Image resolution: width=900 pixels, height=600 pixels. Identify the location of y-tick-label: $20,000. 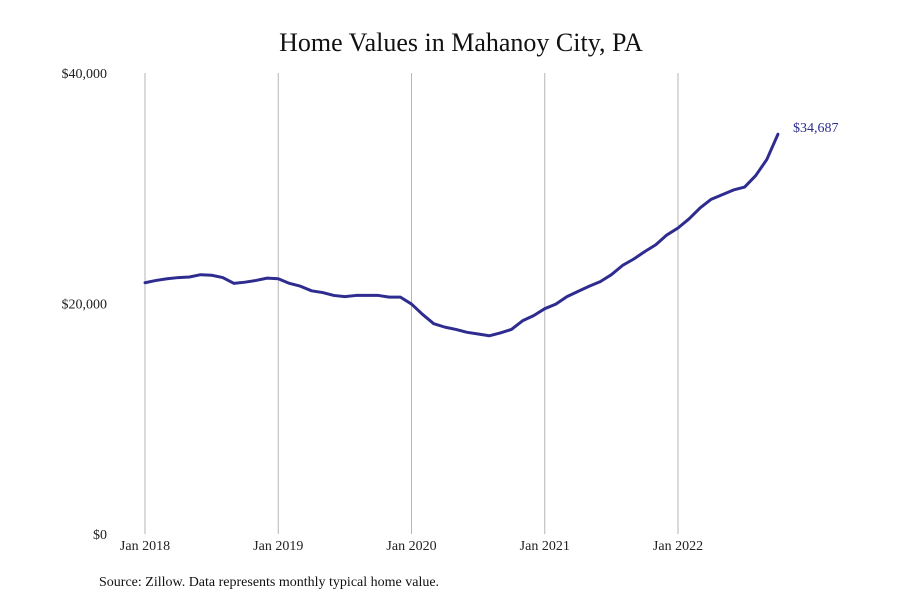
(85, 305).